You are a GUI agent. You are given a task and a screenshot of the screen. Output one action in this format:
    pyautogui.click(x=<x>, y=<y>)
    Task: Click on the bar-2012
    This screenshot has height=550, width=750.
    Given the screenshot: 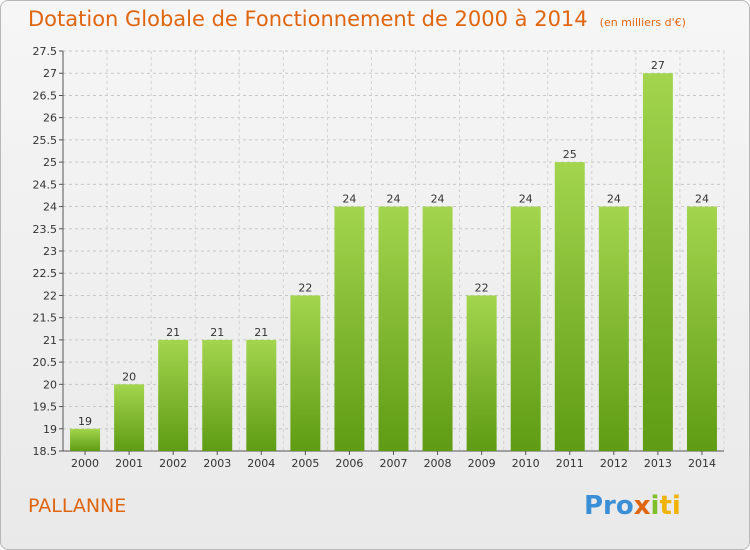 What is the action you would take?
    pyautogui.click(x=613, y=328)
    